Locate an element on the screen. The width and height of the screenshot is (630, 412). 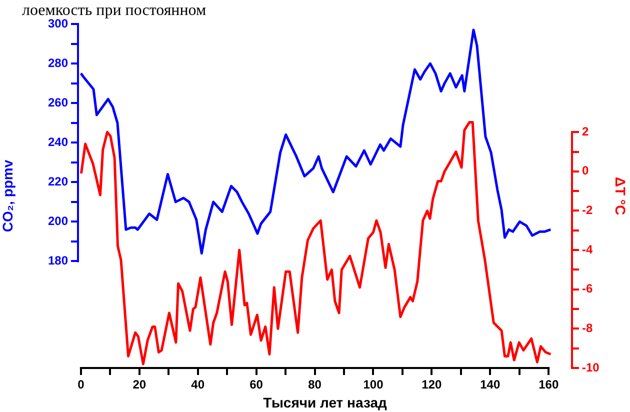
y-tick-label: 220 is located at coordinates (58, 181).